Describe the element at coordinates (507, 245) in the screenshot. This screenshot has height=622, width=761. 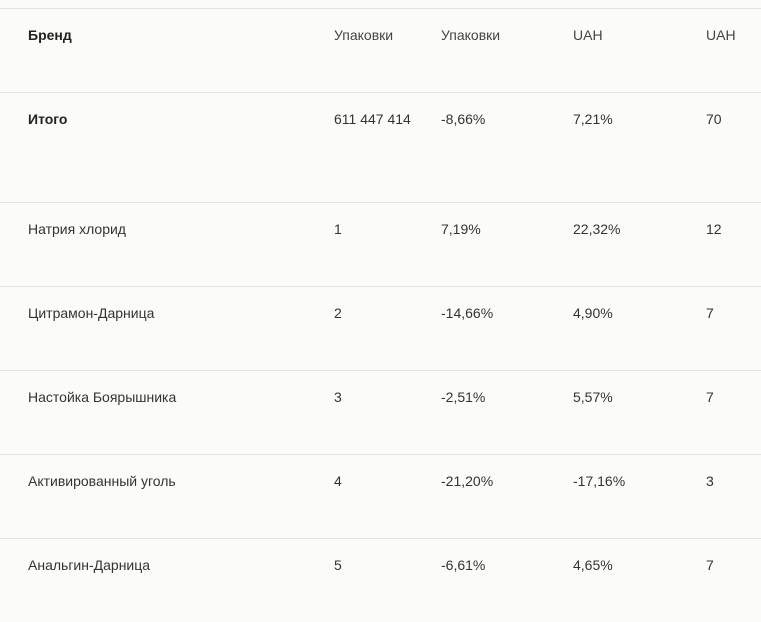
I see `packs-change: 7,19%` at that location.